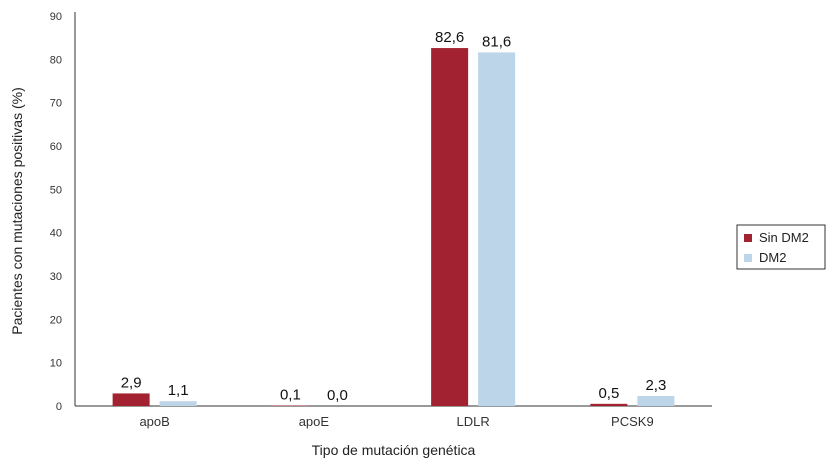 This screenshot has width=833, height=459. Describe the element at coordinates (56, 364) in the screenshot. I see `y-tick-label: 10` at that location.